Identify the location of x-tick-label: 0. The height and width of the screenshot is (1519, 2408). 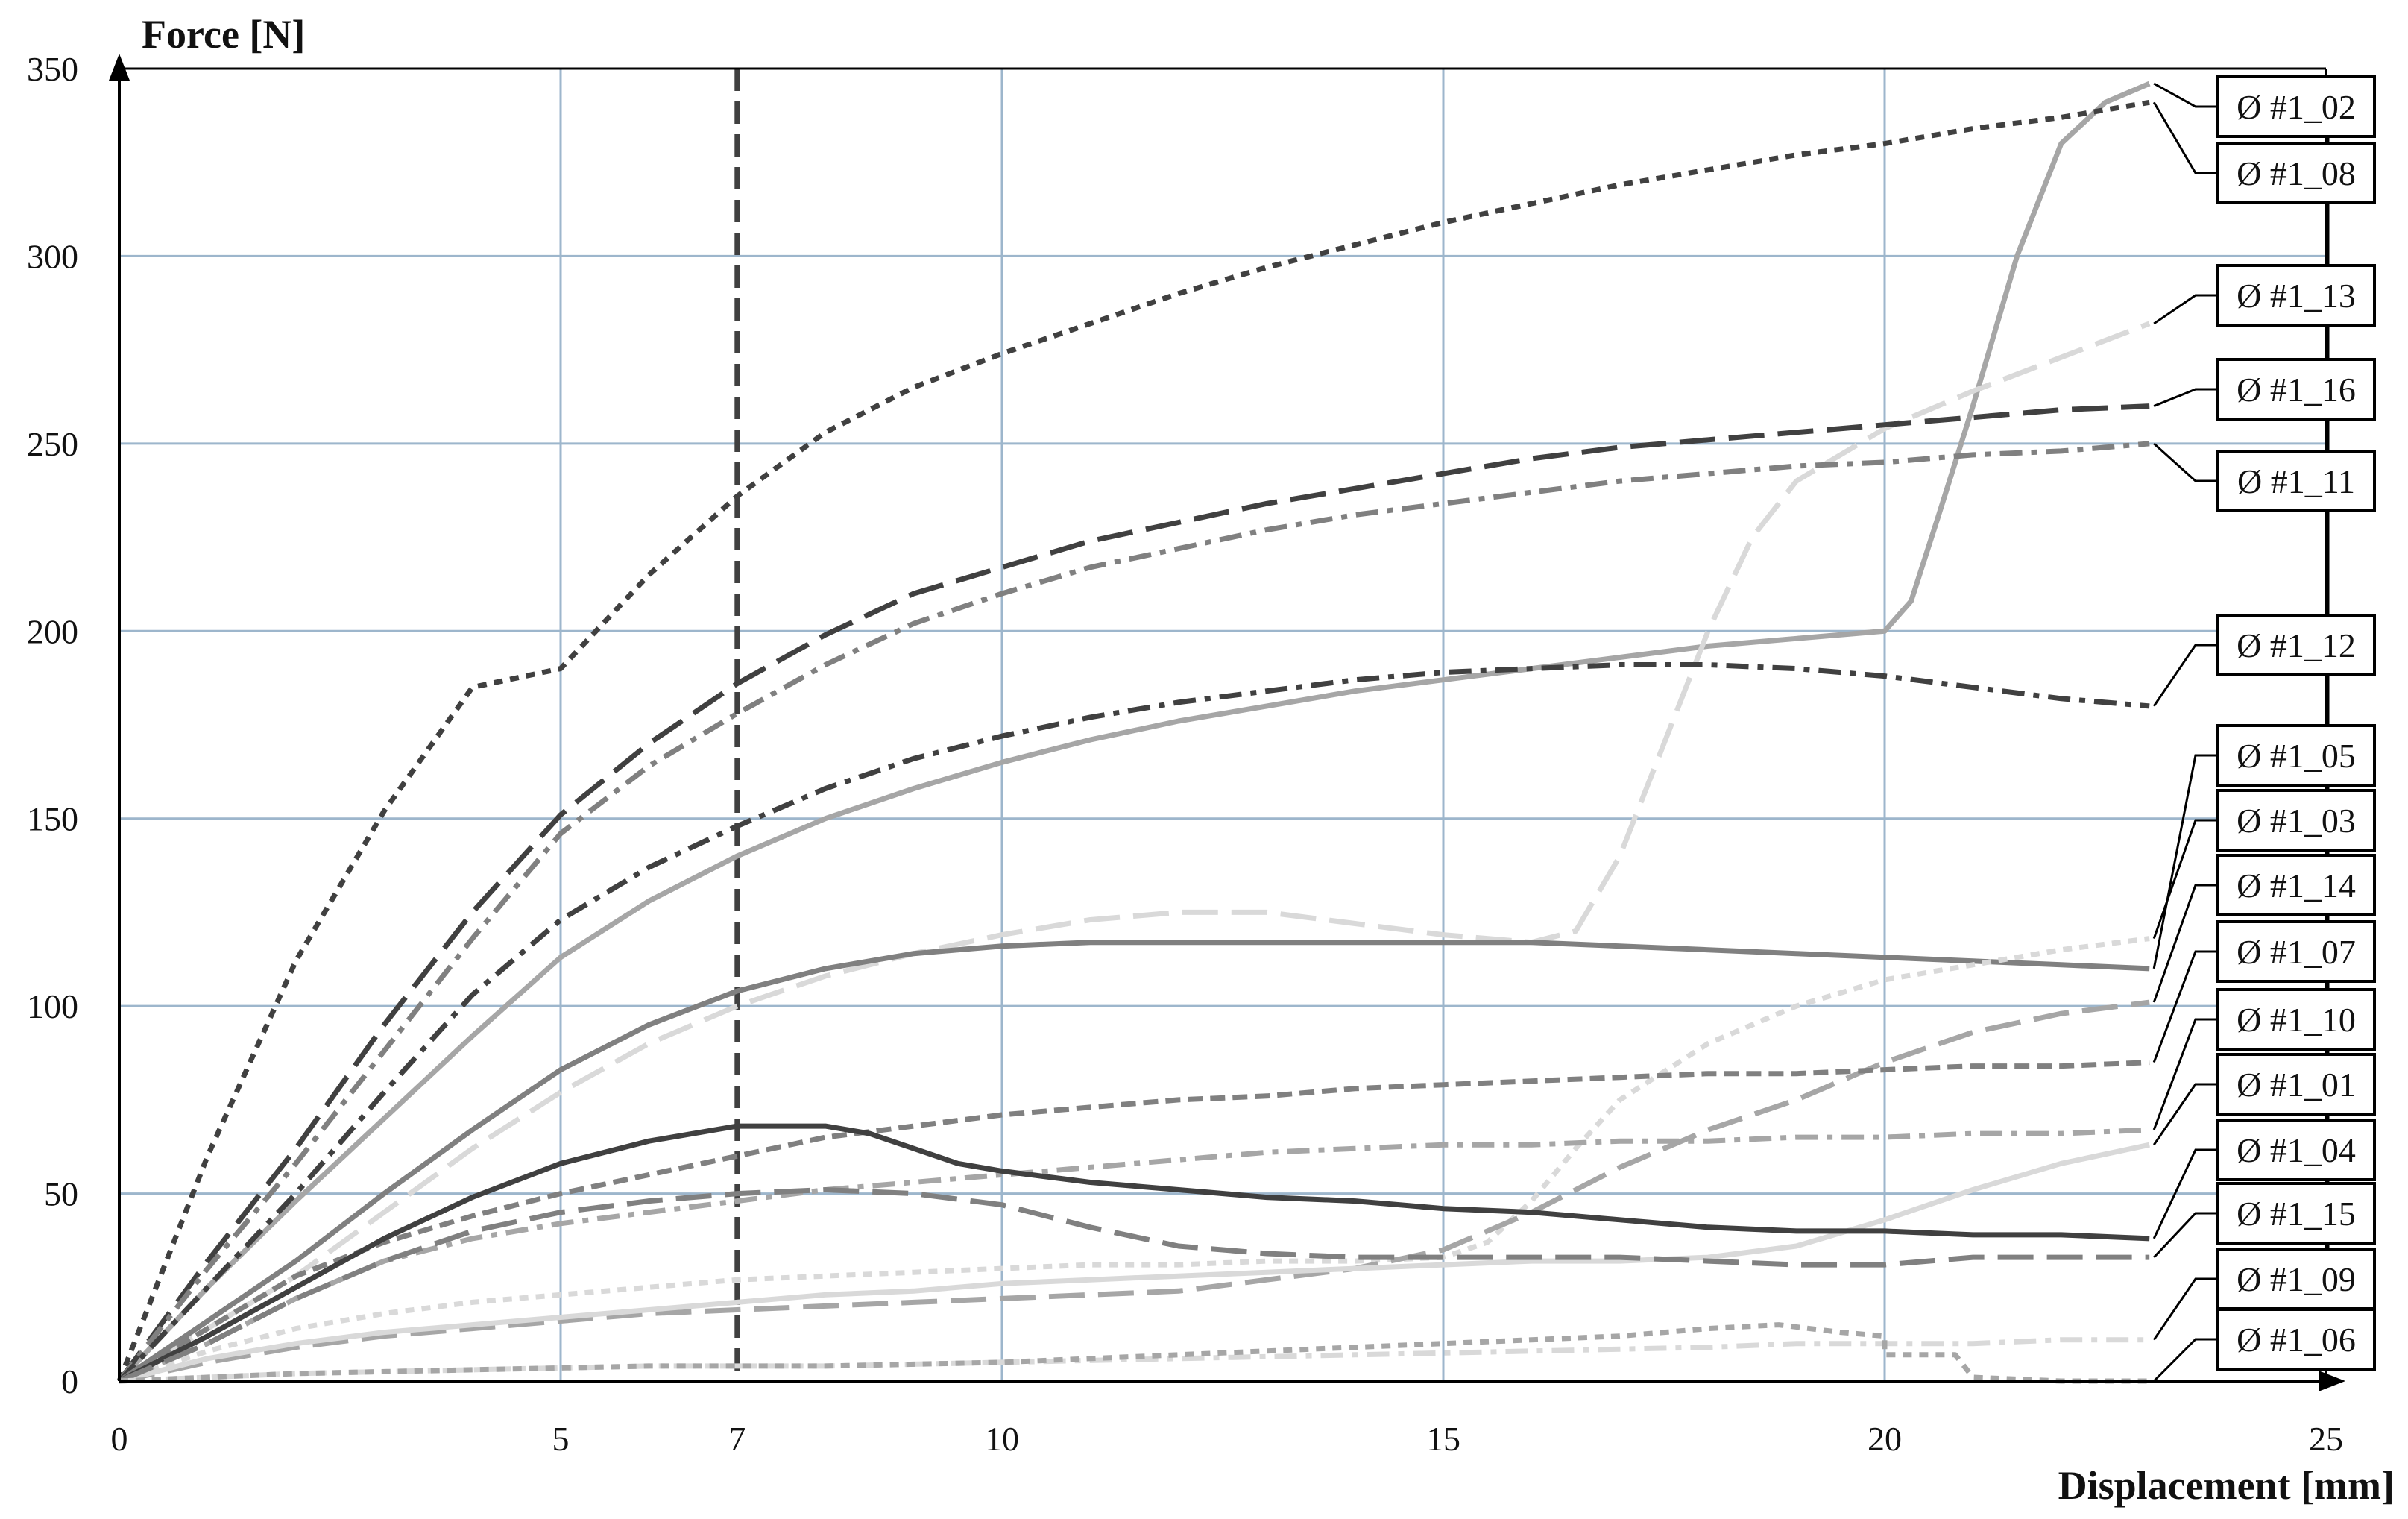
(120, 1439).